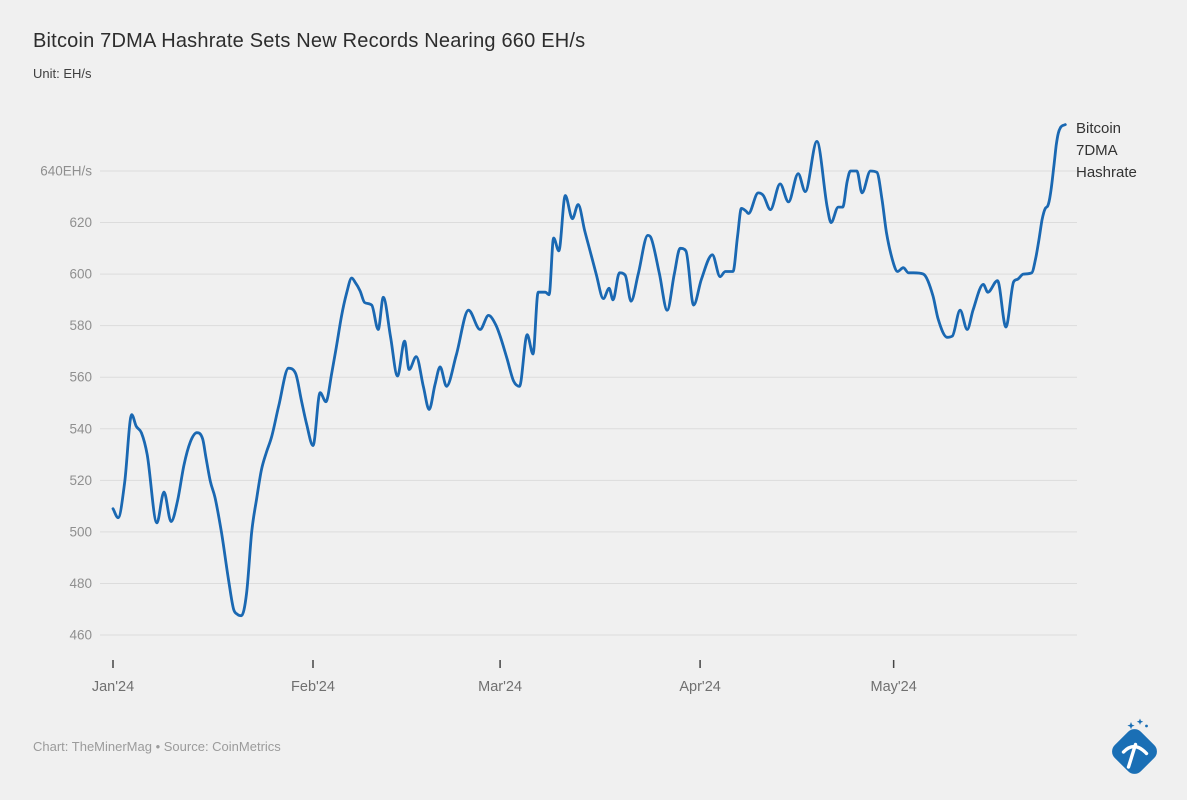 The width and height of the screenshot is (1187, 800). I want to click on y-tick-label: 500, so click(80, 531).